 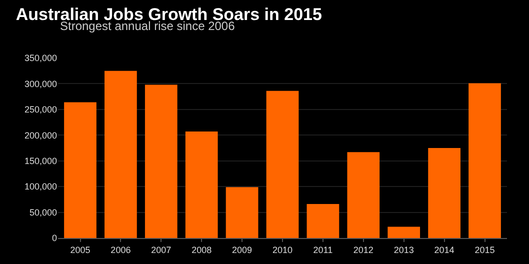 I want to click on x-tick-label: 2012, so click(x=363, y=249).